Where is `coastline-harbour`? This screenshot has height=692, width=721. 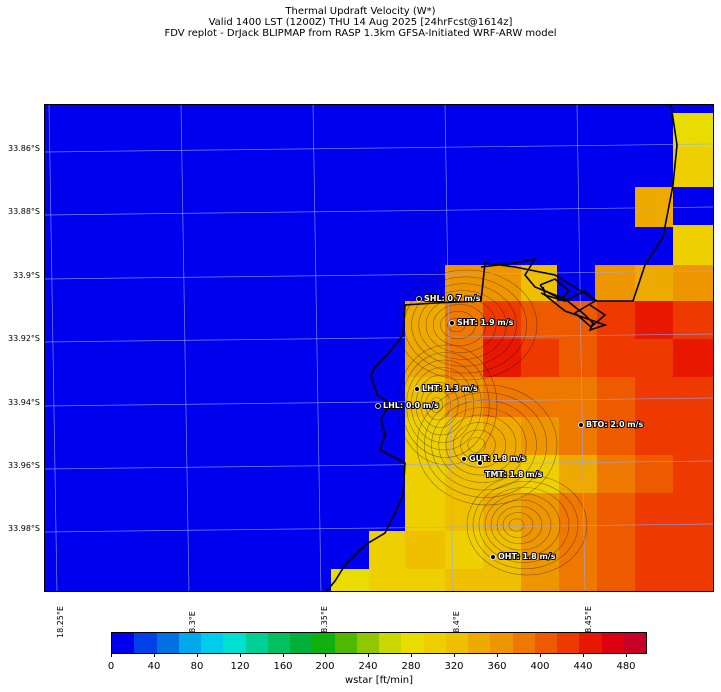
coastline-harbour is located at coordinates (544, 294).